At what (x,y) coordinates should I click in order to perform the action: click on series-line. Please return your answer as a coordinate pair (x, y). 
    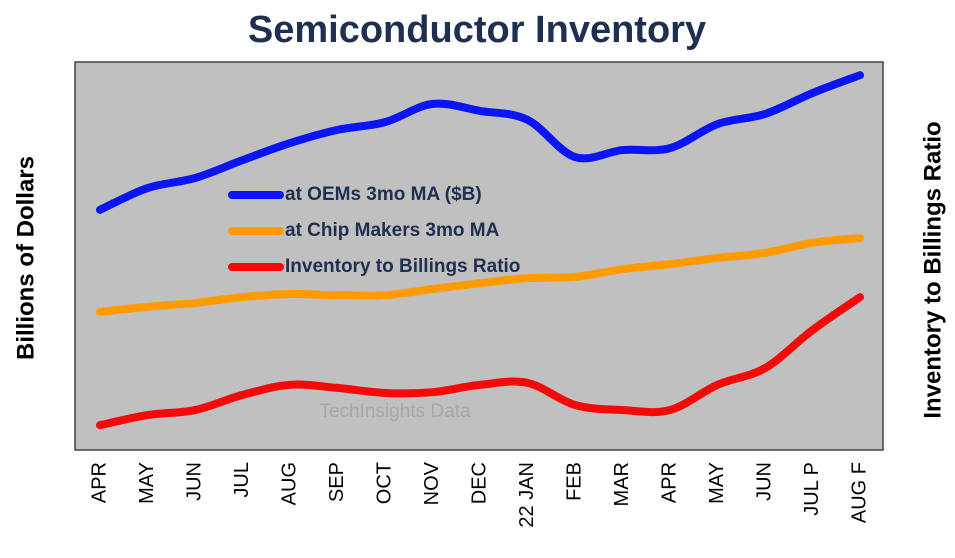
    Looking at the image, I should click on (480, 275).